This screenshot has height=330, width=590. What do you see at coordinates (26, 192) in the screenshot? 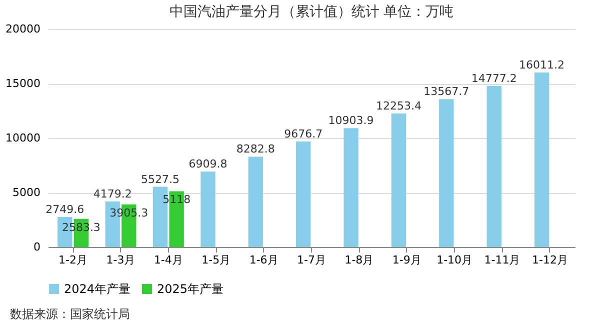
I see `y-tick-label: 5000` at bounding box center [26, 192].